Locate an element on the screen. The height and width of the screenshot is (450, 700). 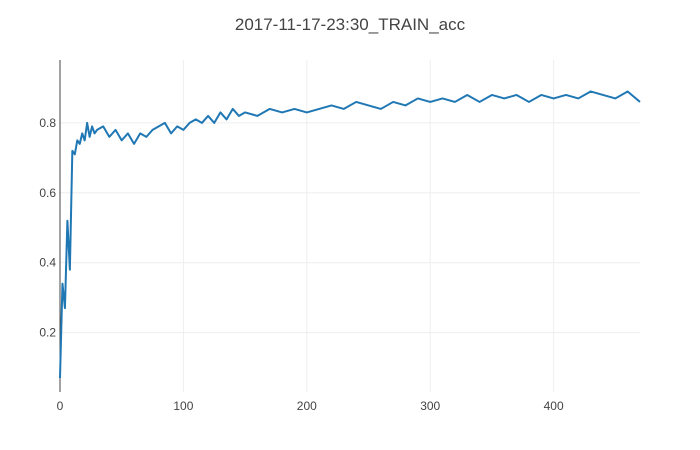
x-tick-label: 400 is located at coordinates (554, 406).